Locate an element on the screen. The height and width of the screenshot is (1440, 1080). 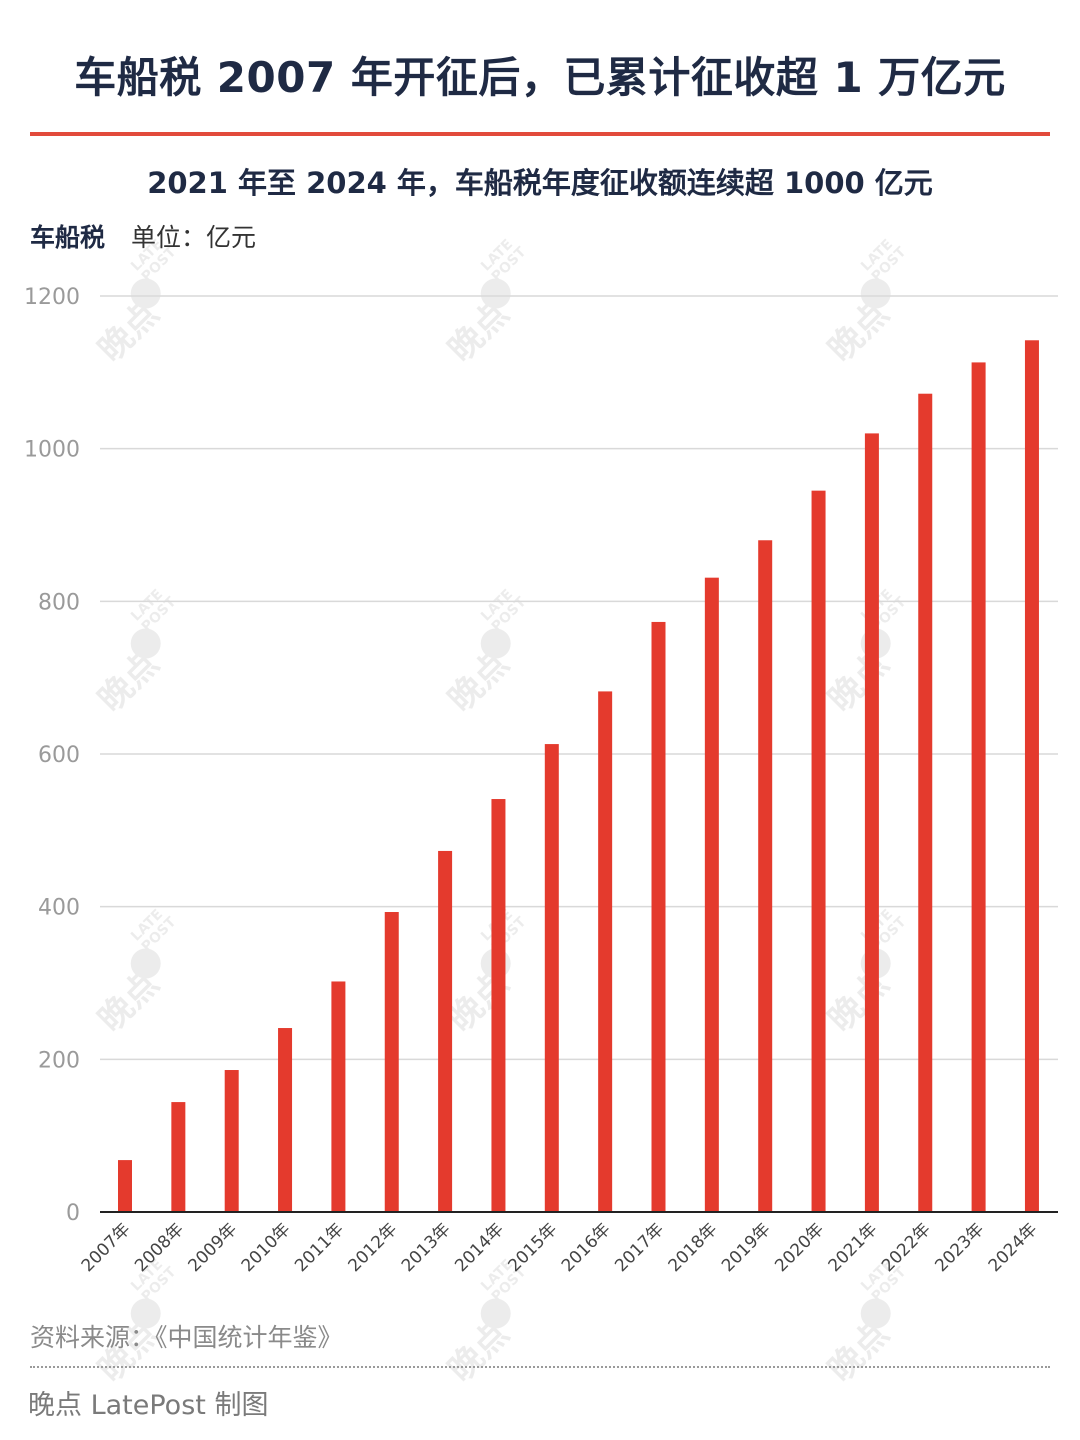
chart-subtitle: 2021 年至 2024 年，车船税年度征收额连续超 1000 亿元 is located at coordinates (540, 183).